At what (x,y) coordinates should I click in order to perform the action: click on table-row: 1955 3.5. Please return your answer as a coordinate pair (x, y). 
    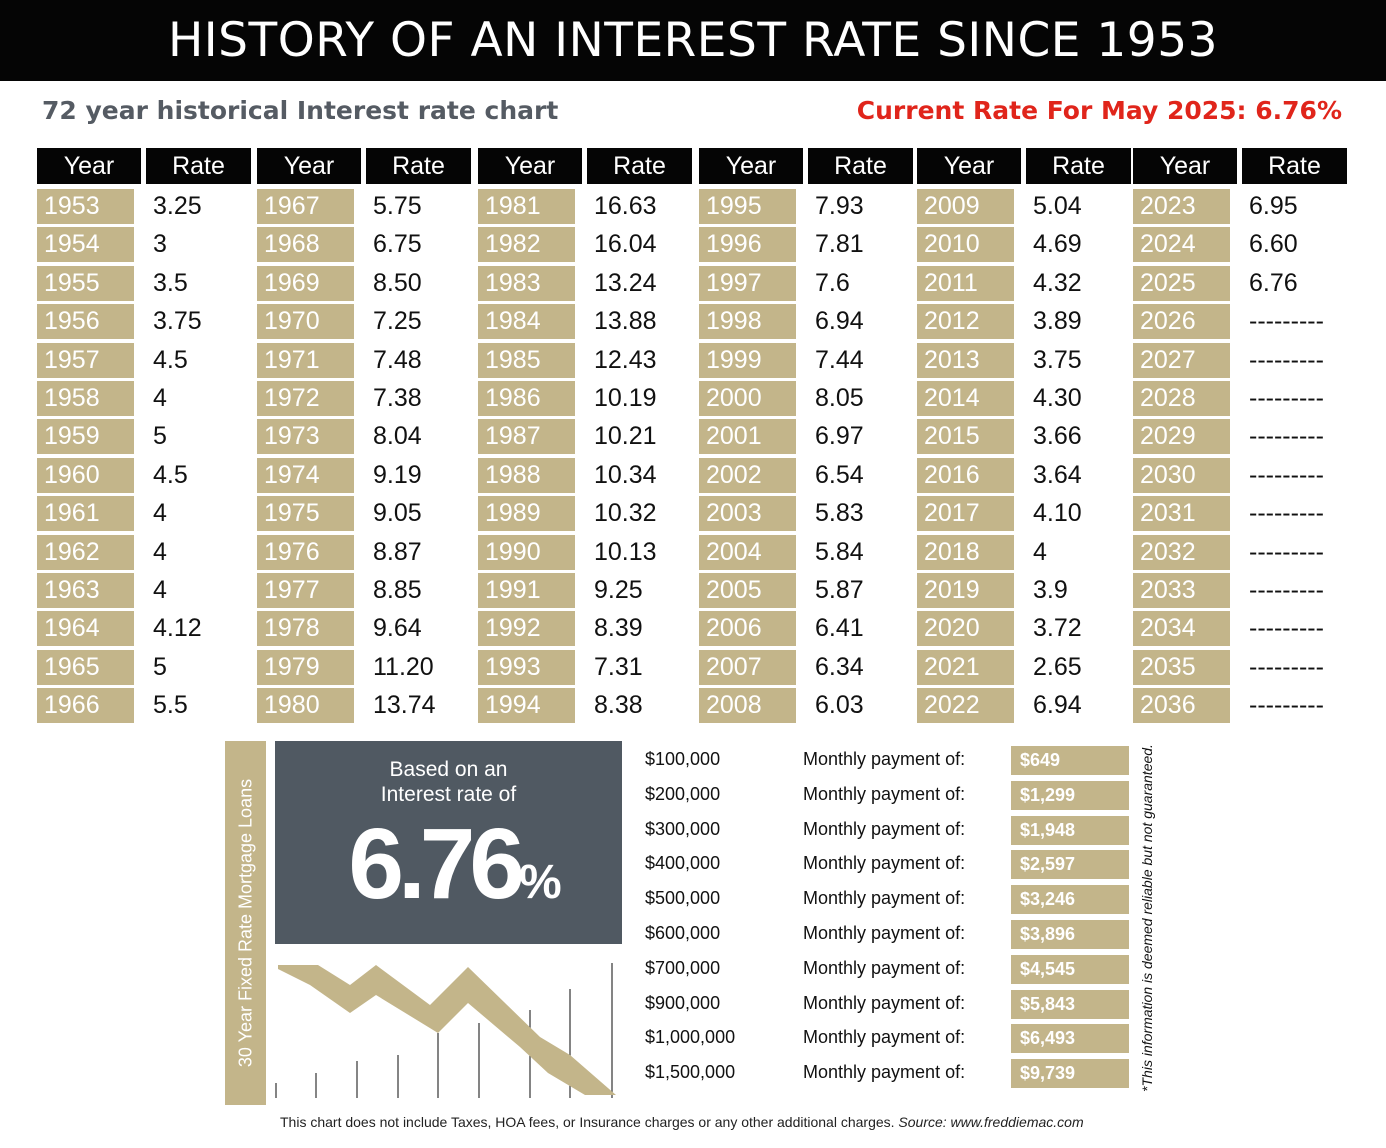
    Looking at the image, I should click on (143, 283).